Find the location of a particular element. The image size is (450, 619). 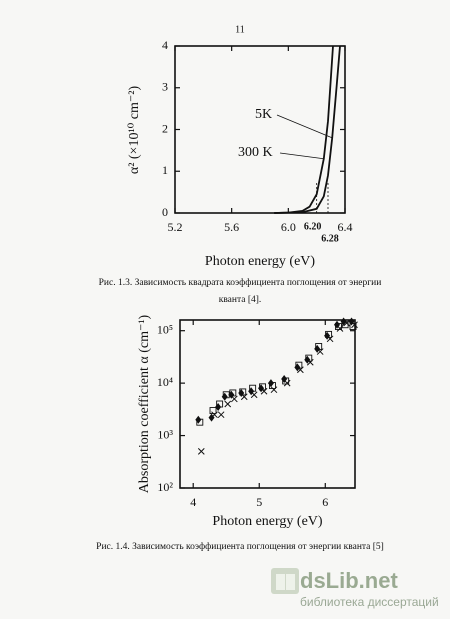

y-tick-label: 10² is located at coordinates (165, 487).